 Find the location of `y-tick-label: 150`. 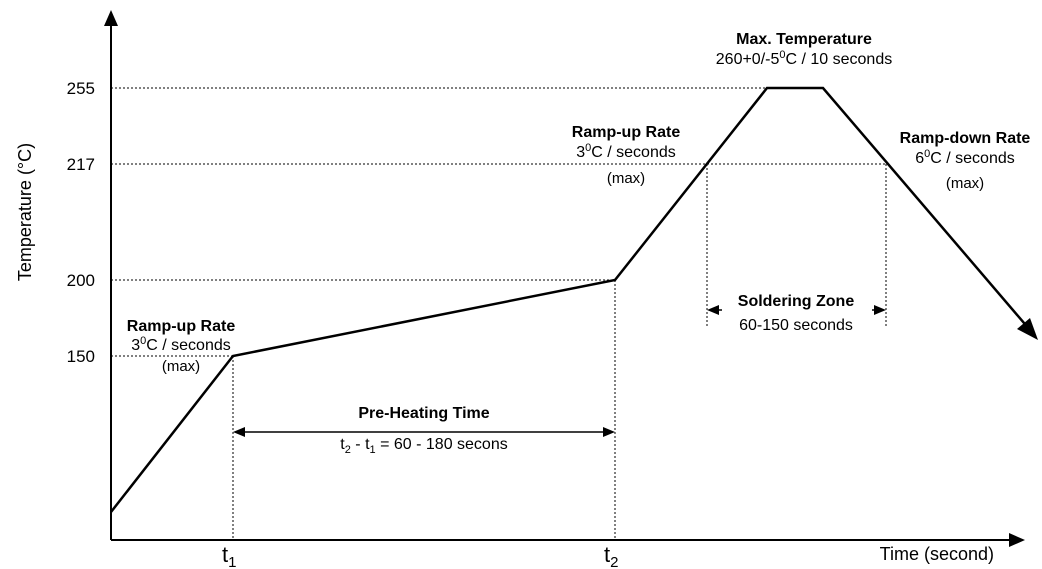

y-tick-label: 150 is located at coordinates (81, 356).